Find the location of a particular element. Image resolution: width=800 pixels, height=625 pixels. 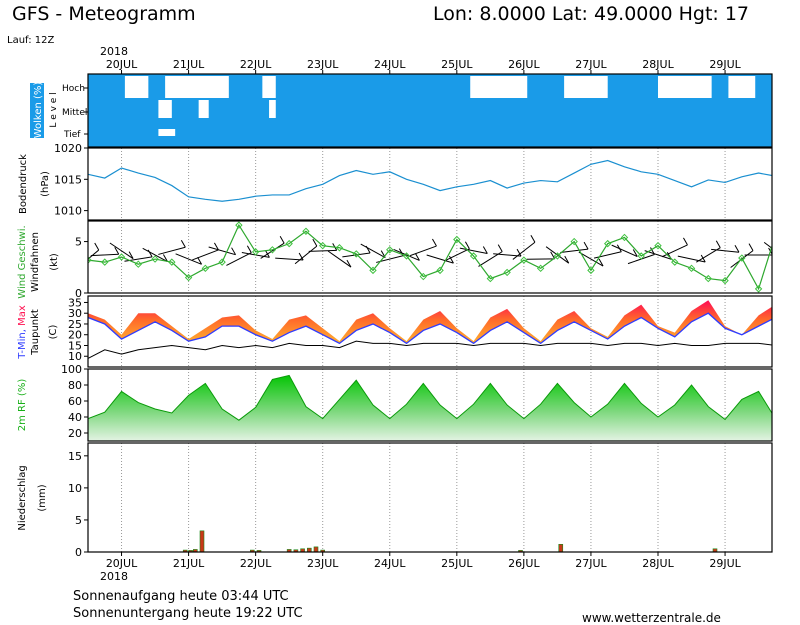

cloud-ylabel-group: Wolken (%) L e v e l is located at coordinates (44, 110).